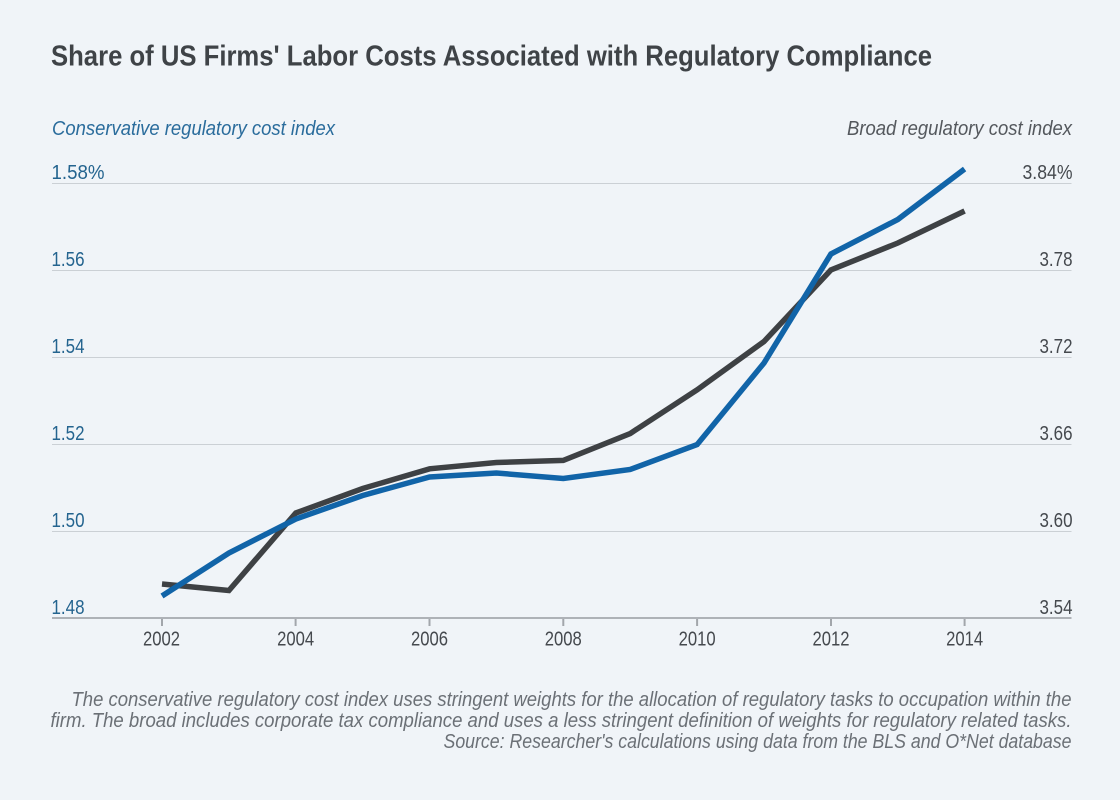  What do you see at coordinates (68, 521) in the screenshot?
I see `svg-text: 1.50` at bounding box center [68, 521].